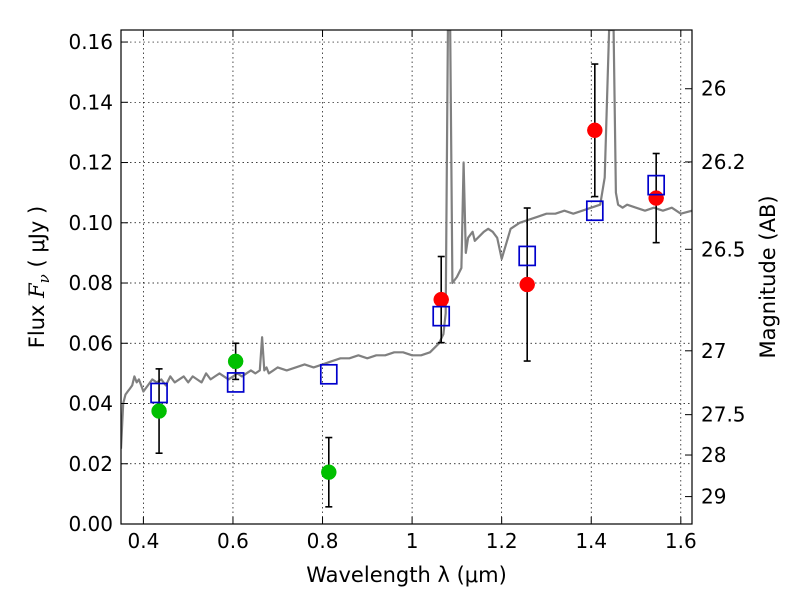 The image size is (800, 600). I want to click on right-tick-label: 27.5, so click(723, 415).